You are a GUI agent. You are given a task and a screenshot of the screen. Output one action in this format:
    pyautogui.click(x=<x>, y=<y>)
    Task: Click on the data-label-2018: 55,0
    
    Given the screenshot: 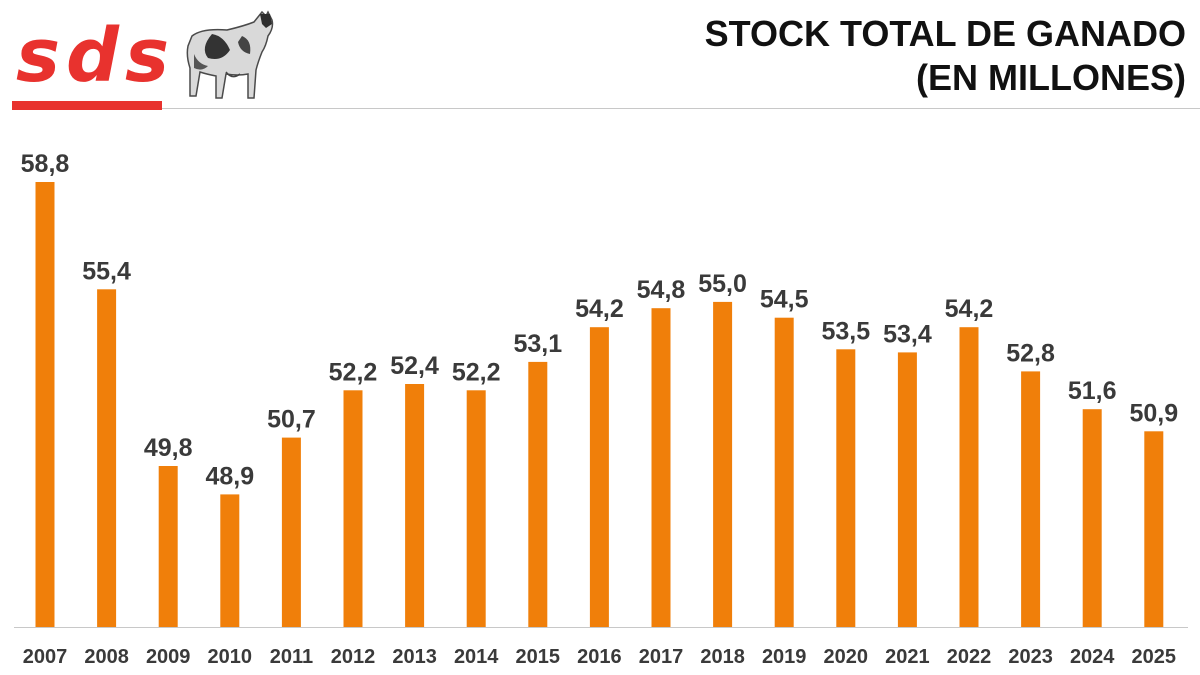 What is the action you would take?
    pyautogui.click(x=722, y=284)
    